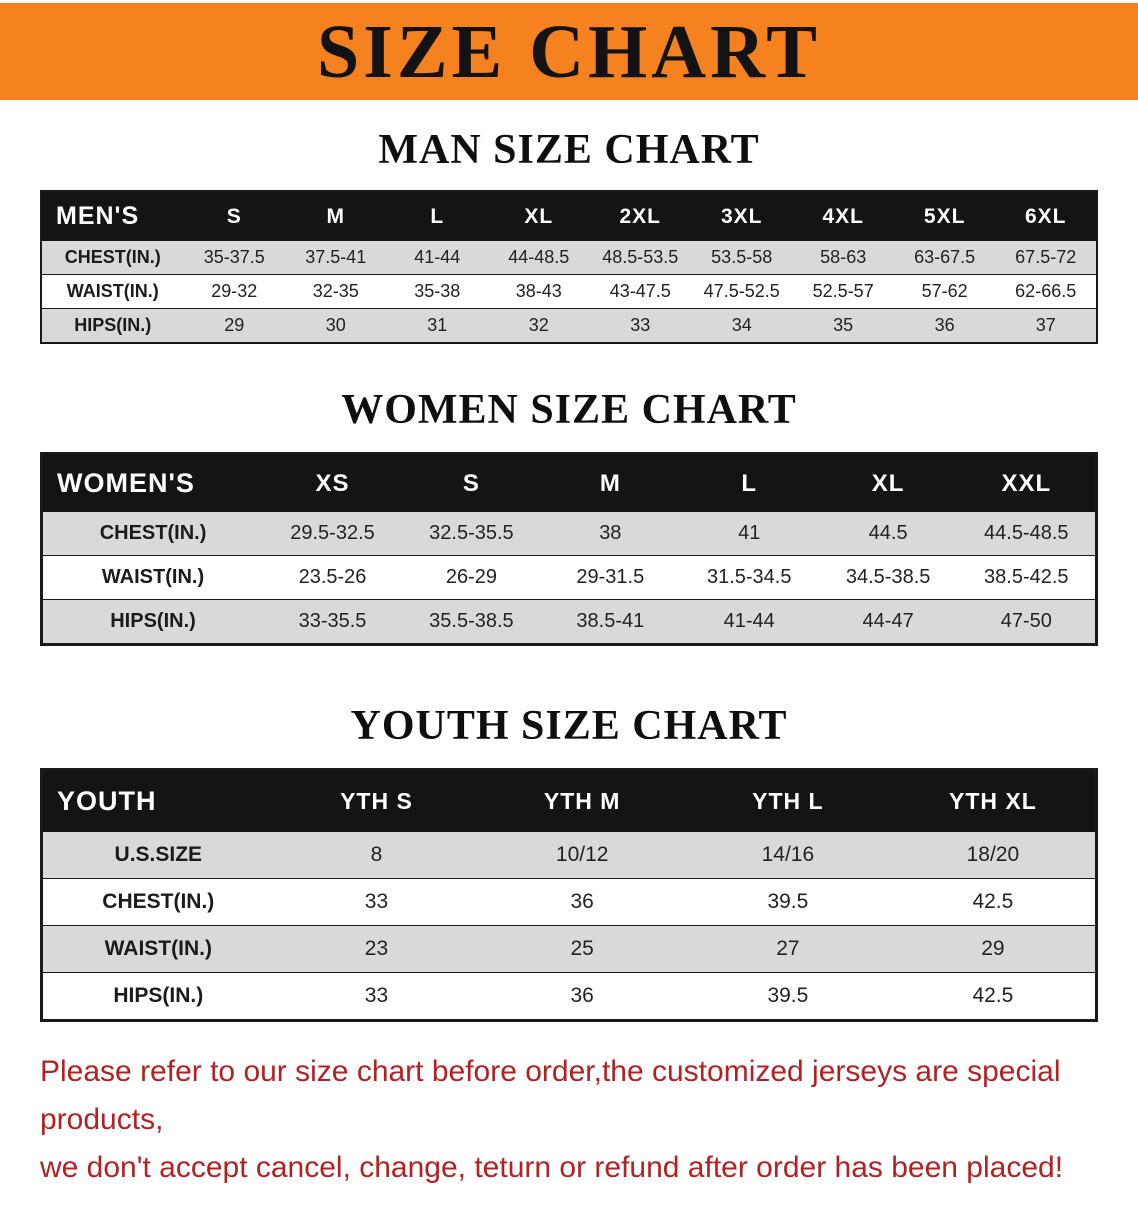  What do you see at coordinates (888, 621) in the screenshot?
I see `size-value: 44-47` at bounding box center [888, 621].